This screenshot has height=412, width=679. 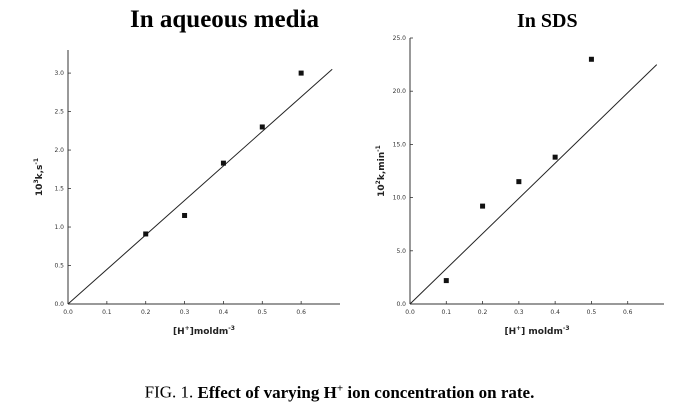 I want to click on caption-bold-tail: ion concentration on rate., so click(x=439, y=392).